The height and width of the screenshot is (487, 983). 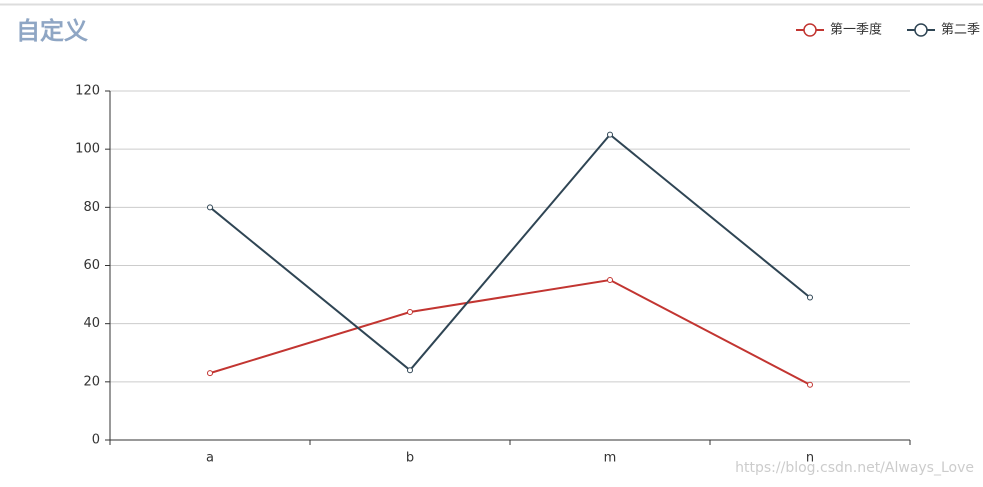 What do you see at coordinates (610, 458) in the screenshot?
I see `x-tick-label: m` at bounding box center [610, 458].